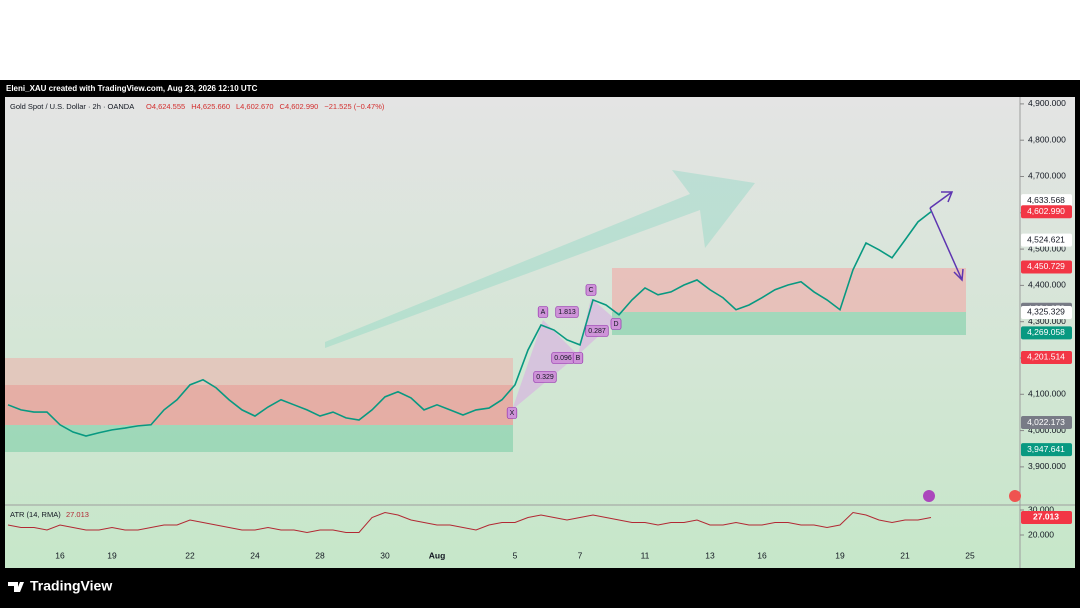 This screenshot has width=1080, height=608. I want to click on x-tick-label: 21, so click(905, 555).